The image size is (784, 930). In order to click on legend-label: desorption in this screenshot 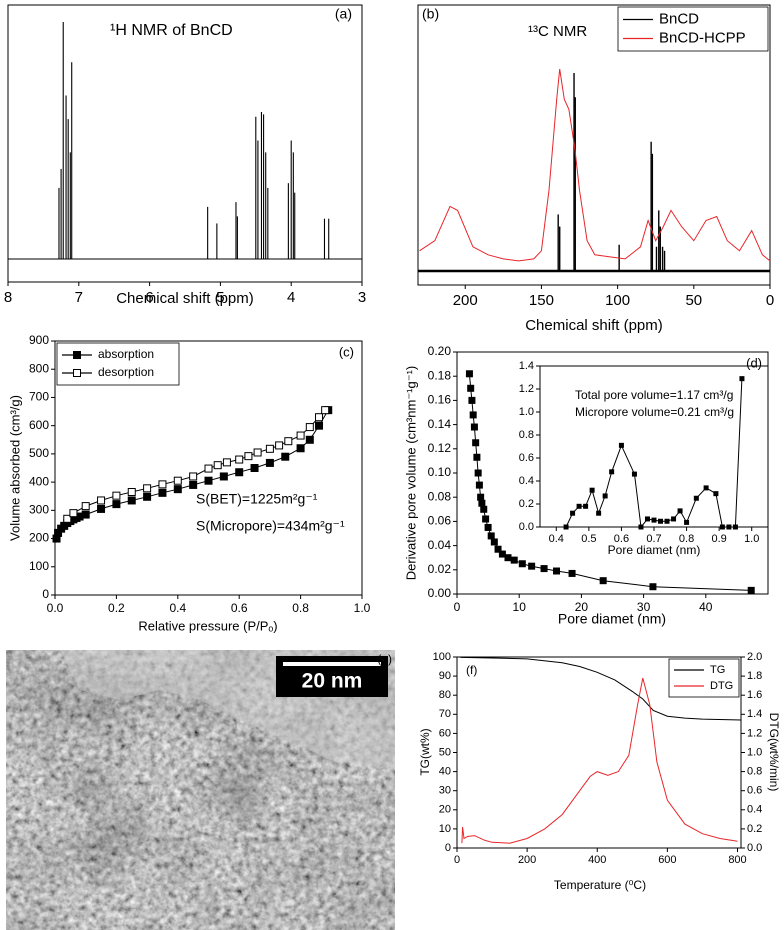, I will do `click(126, 372)`.